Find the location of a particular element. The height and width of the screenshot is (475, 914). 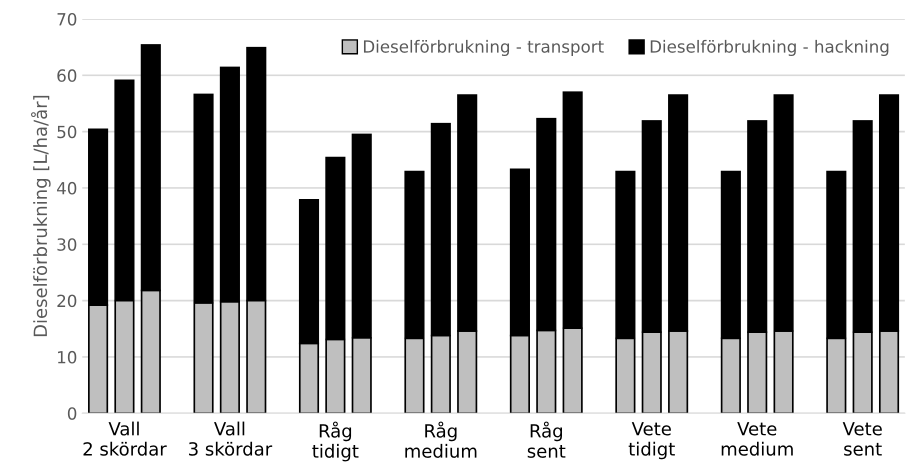

y-axis-title: Dieselförbrukning [L/ha/år] is located at coordinates (41, 216).